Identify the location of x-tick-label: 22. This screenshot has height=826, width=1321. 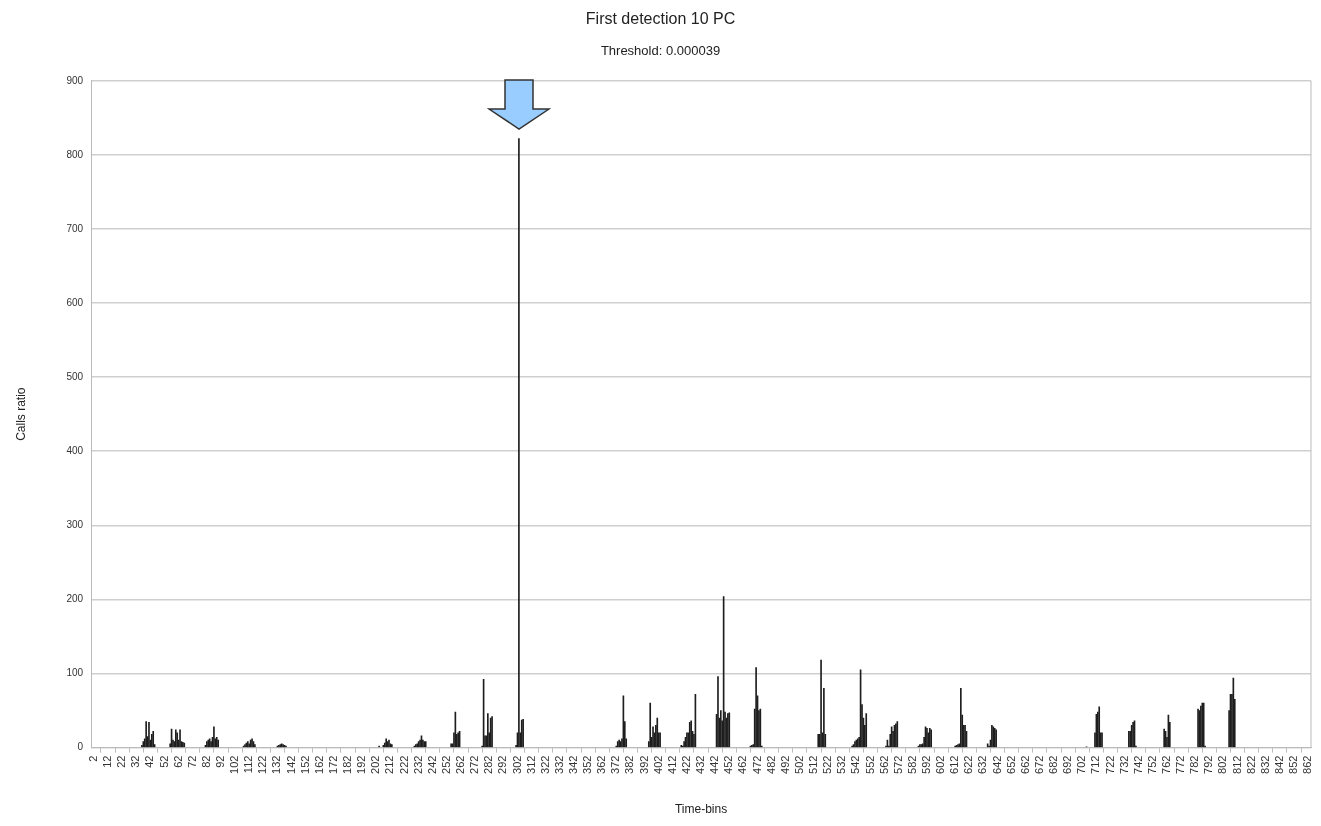
(121, 761).